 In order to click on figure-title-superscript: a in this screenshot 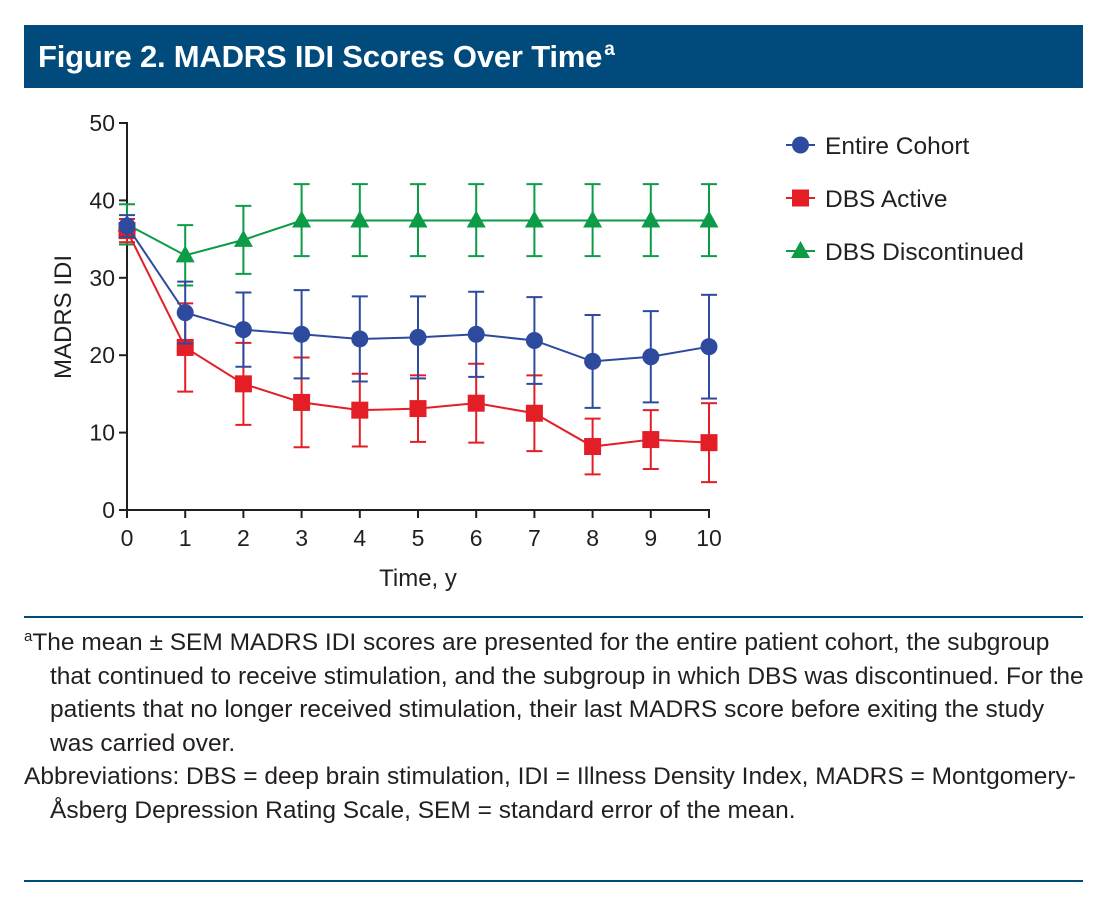, I will do `click(609, 50)`.